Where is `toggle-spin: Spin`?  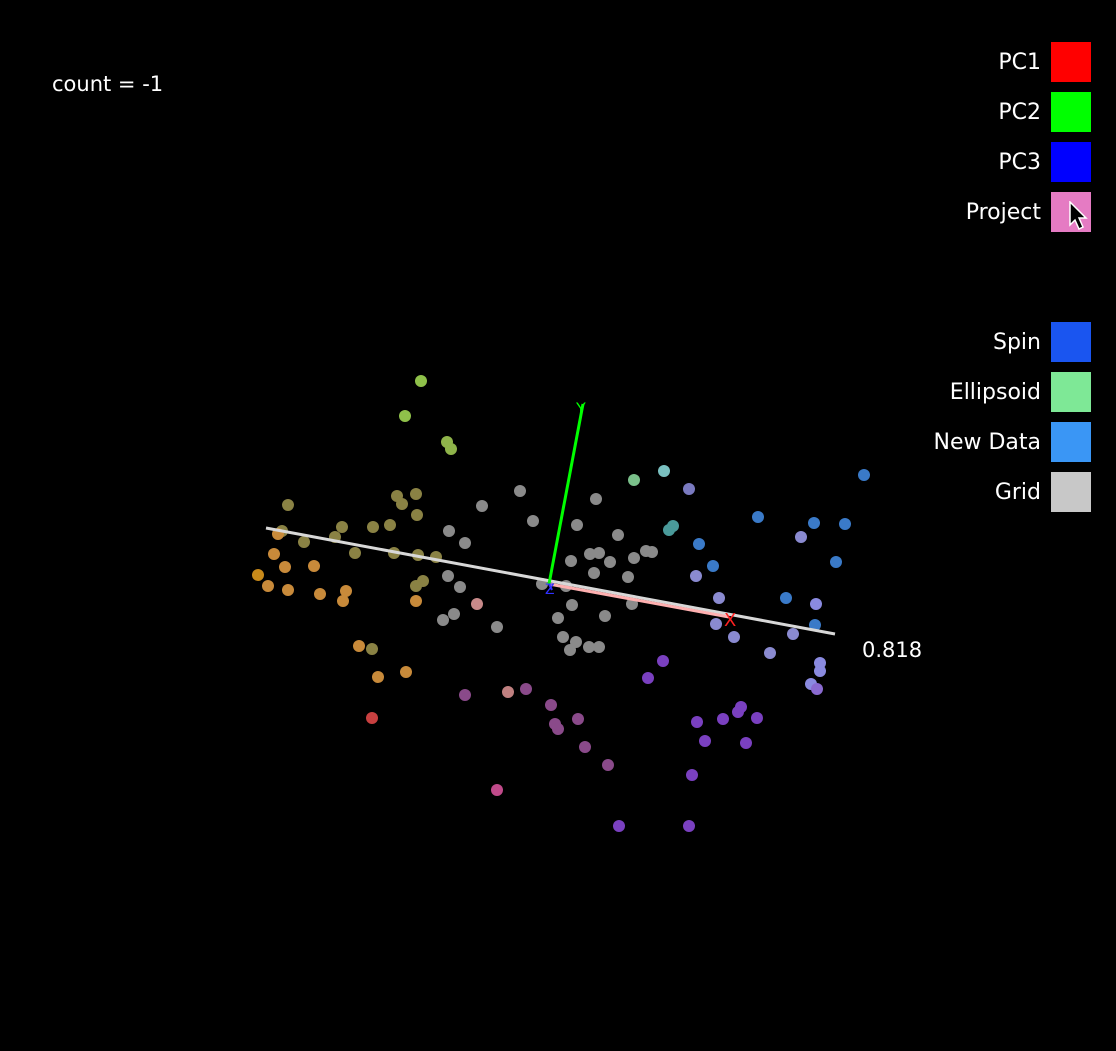 toggle-spin: Spin is located at coordinates (1042, 342).